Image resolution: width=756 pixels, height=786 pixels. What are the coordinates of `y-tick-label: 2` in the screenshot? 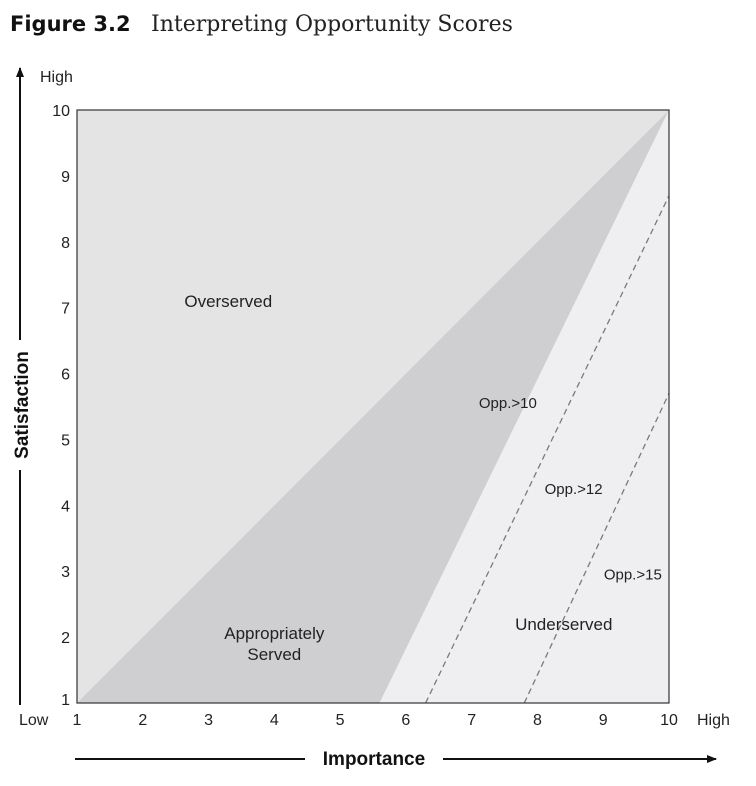 It's located at (65, 638).